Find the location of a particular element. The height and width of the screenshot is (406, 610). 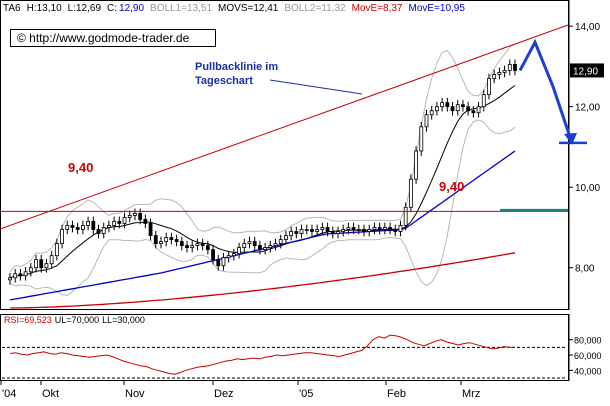

header-item: BOLL1=13,51 is located at coordinates (181, 8).